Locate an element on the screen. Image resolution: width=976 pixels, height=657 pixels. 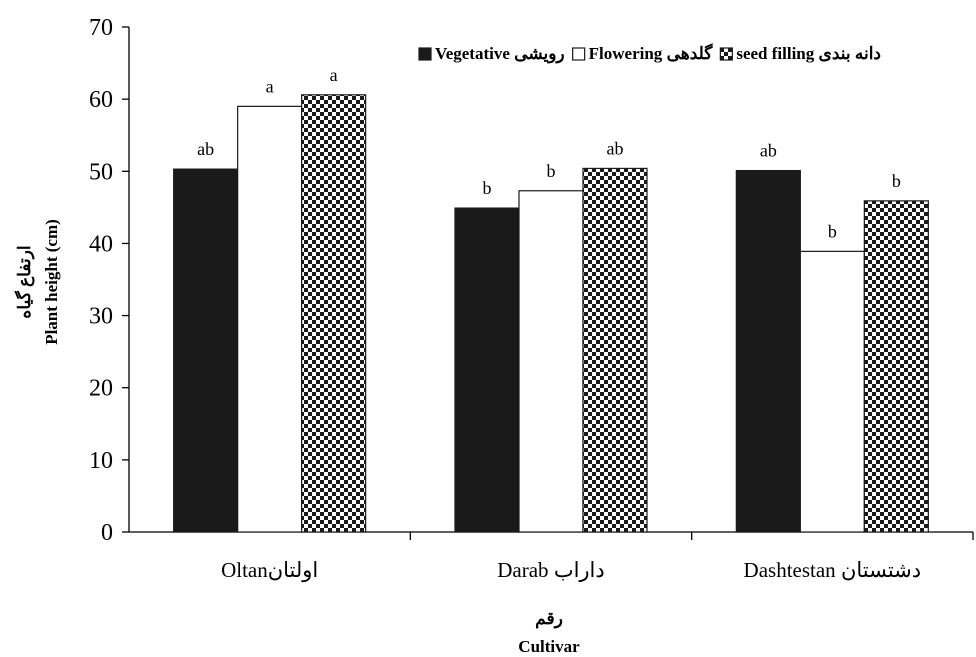
y-tick-label: 50 is located at coordinates (101, 172).